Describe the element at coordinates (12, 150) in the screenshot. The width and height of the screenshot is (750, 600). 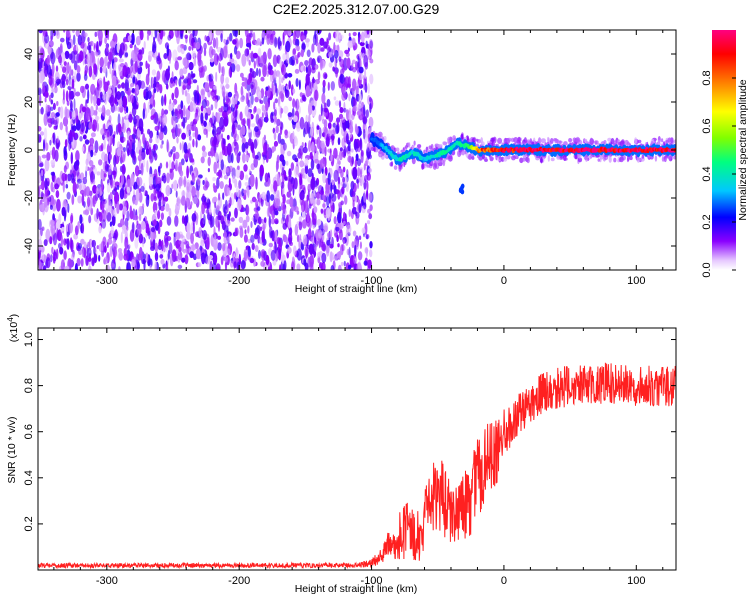
I see `spectrogram-ylabel: Frequency (Hz)` at that location.